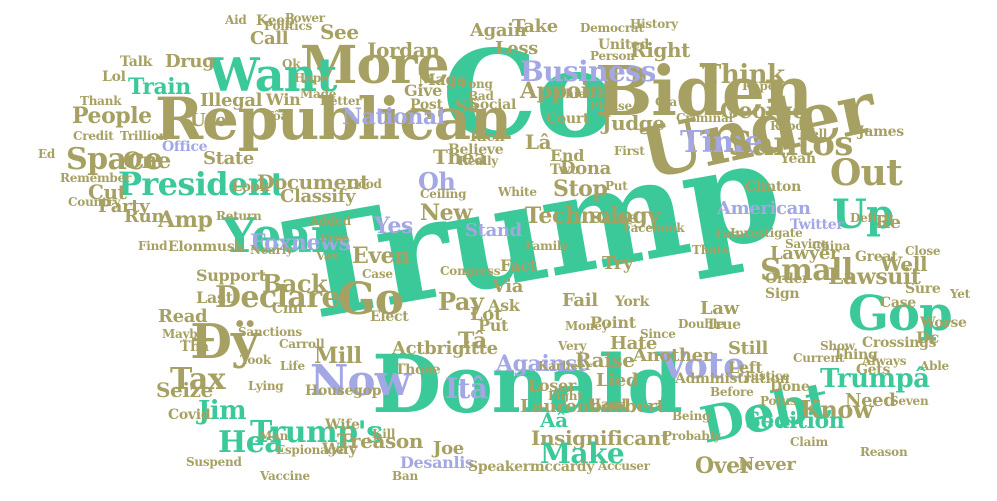  Describe the element at coordinates (271, 250) in the screenshot. I see `cloud-word: Nearly` at that location.